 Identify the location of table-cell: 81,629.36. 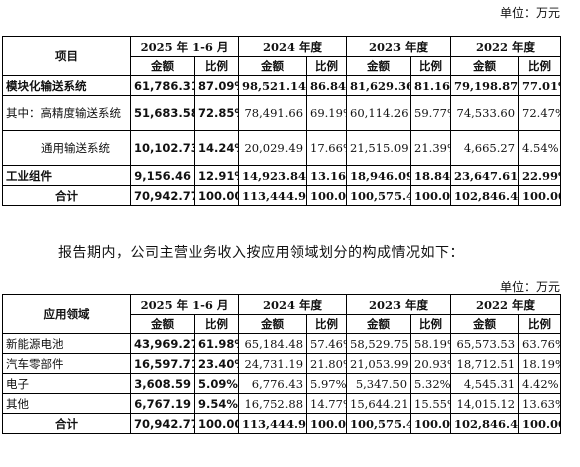
(379, 85).